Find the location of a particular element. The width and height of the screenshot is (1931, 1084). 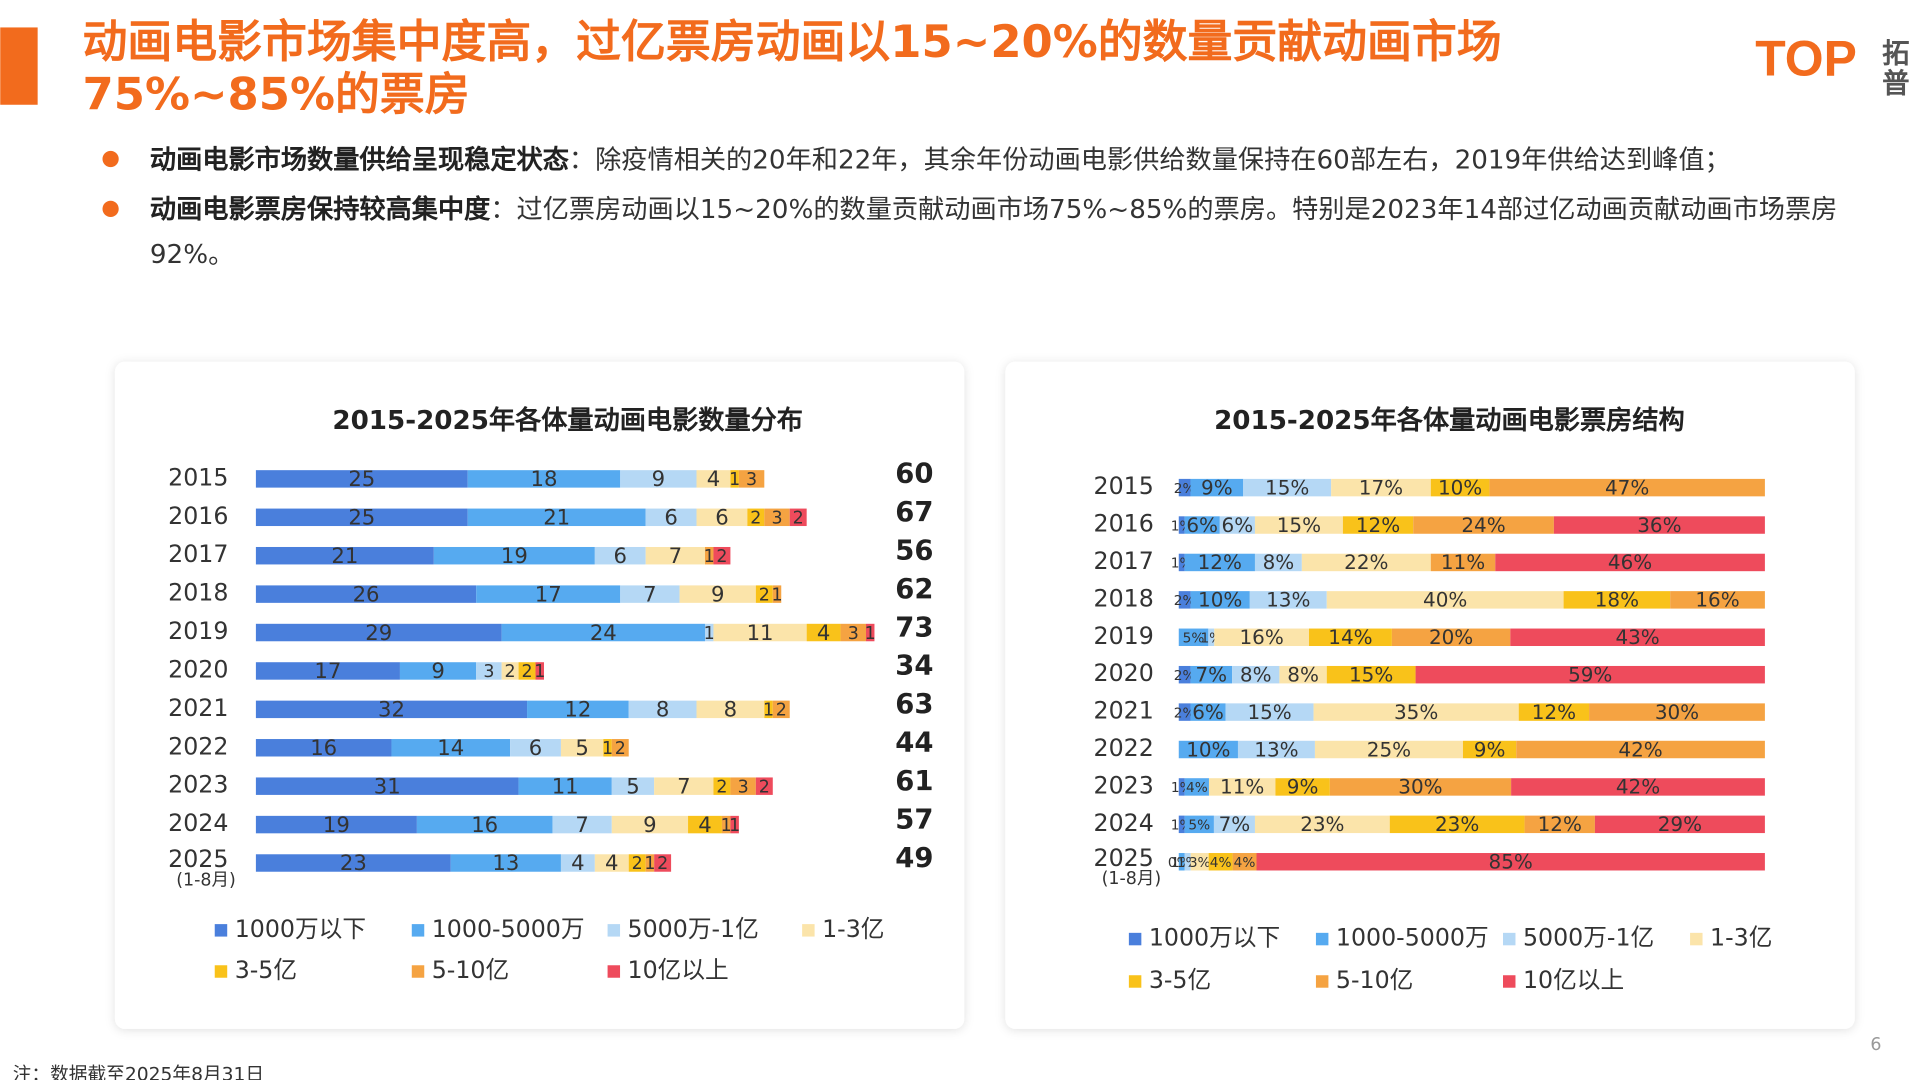

value-label: 15% is located at coordinates (1269, 712).